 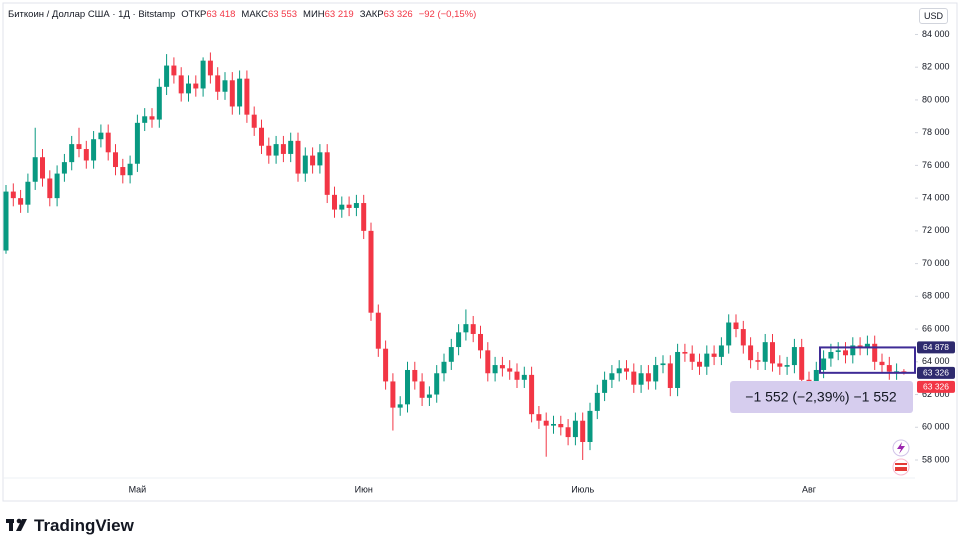 What do you see at coordinates (221, 14) in the screenshot?
I see `ohlc-value: 63 418` at bounding box center [221, 14].